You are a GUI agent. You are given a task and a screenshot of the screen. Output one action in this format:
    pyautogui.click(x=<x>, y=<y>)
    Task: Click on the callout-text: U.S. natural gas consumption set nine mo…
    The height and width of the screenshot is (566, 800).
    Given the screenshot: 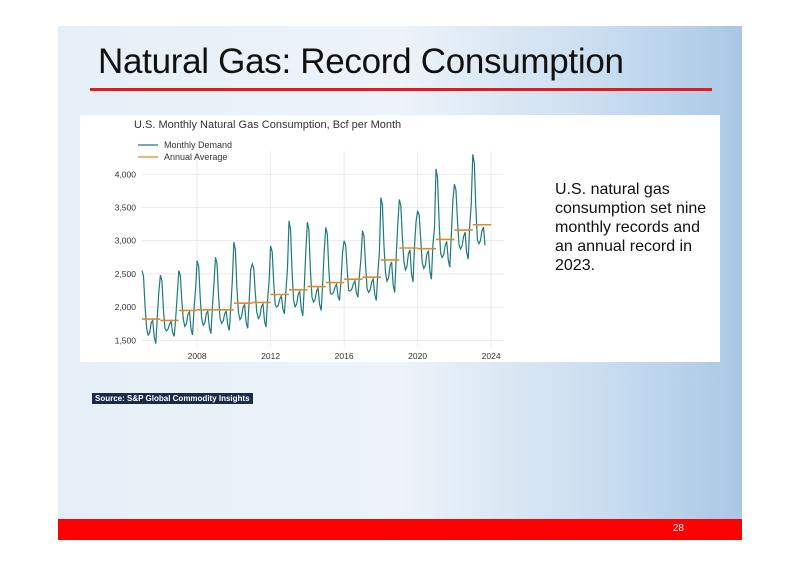 What is the action you would take?
    pyautogui.click(x=631, y=227)
    